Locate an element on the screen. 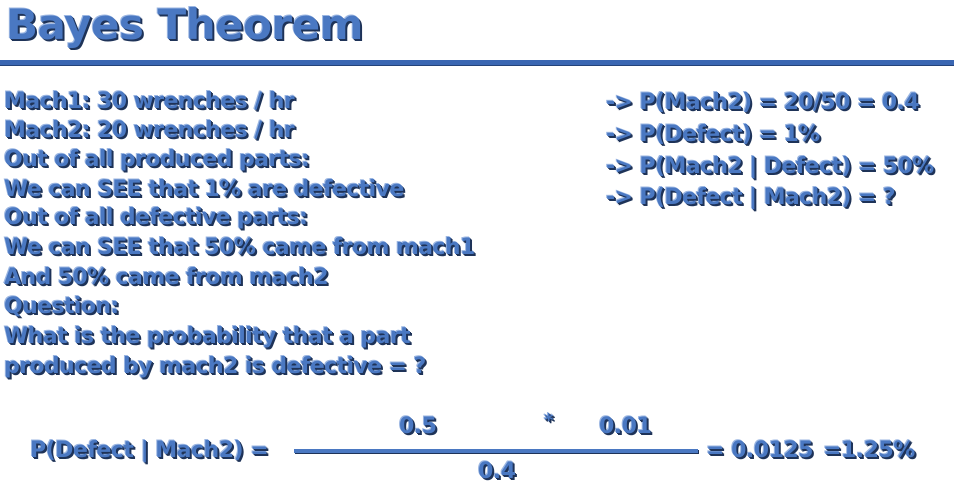 This screenshot has width=954, height=488. formula-numerator-a: 0.5 is located at coordinates (418, 426).